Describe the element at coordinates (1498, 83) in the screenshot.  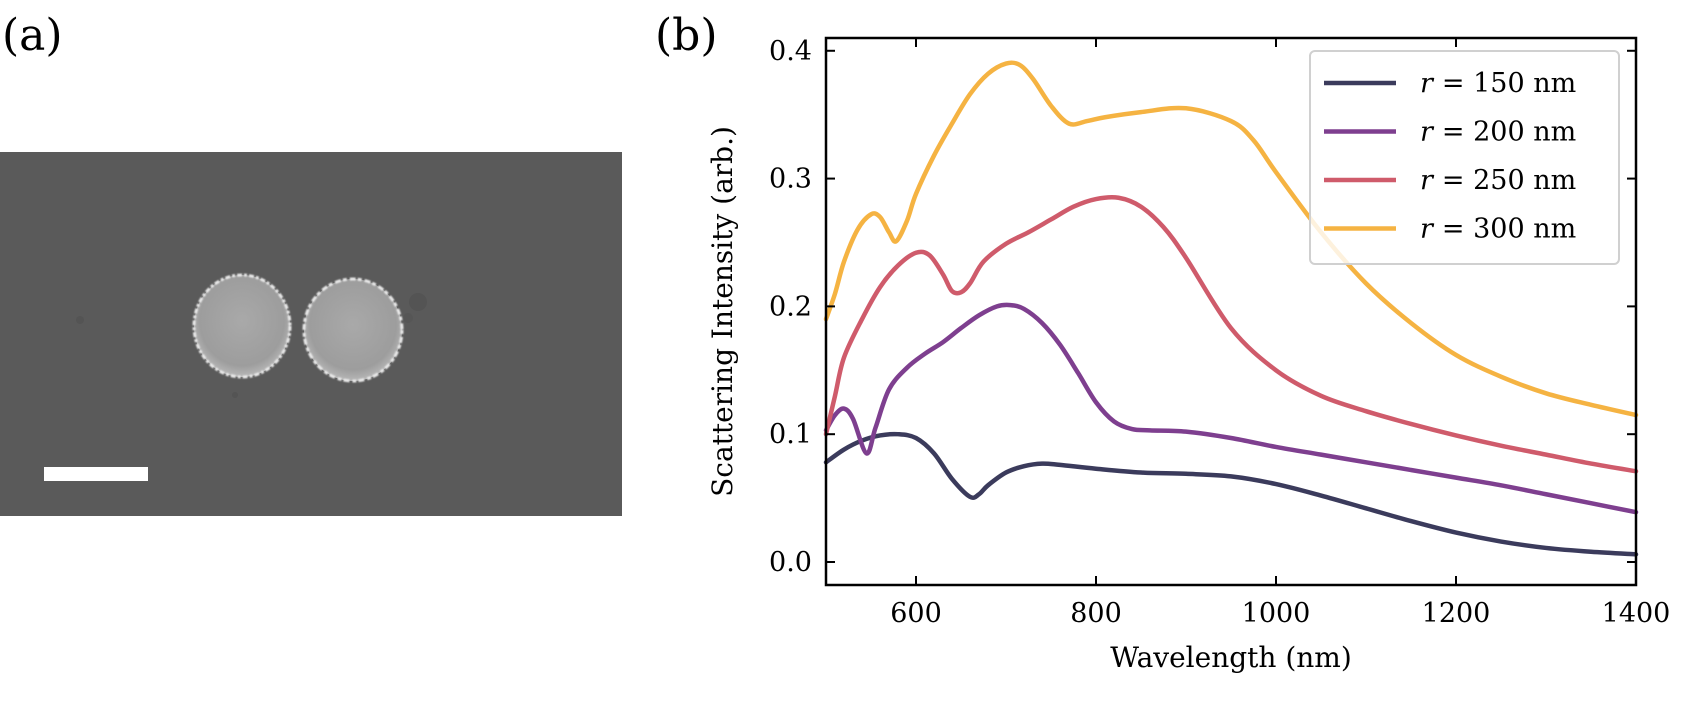
I see `legend-label-0: r = 150 nm` at that location.